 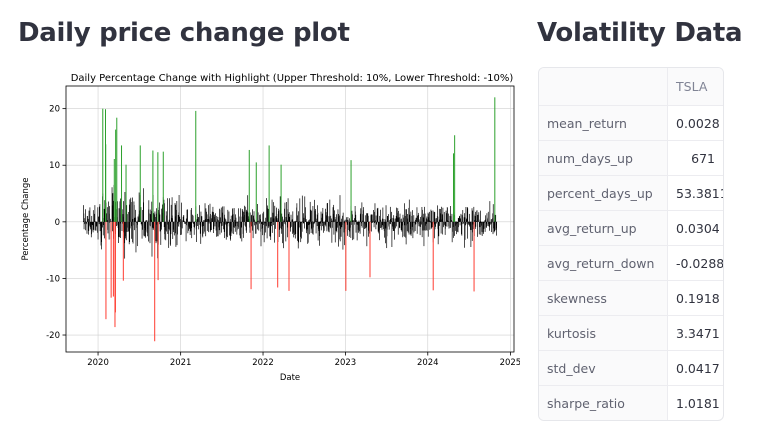 What do you see at coordinates (695, 298) in the screenshot?
I see `metric-value: 0.1918` at bounding box center [695, 298].